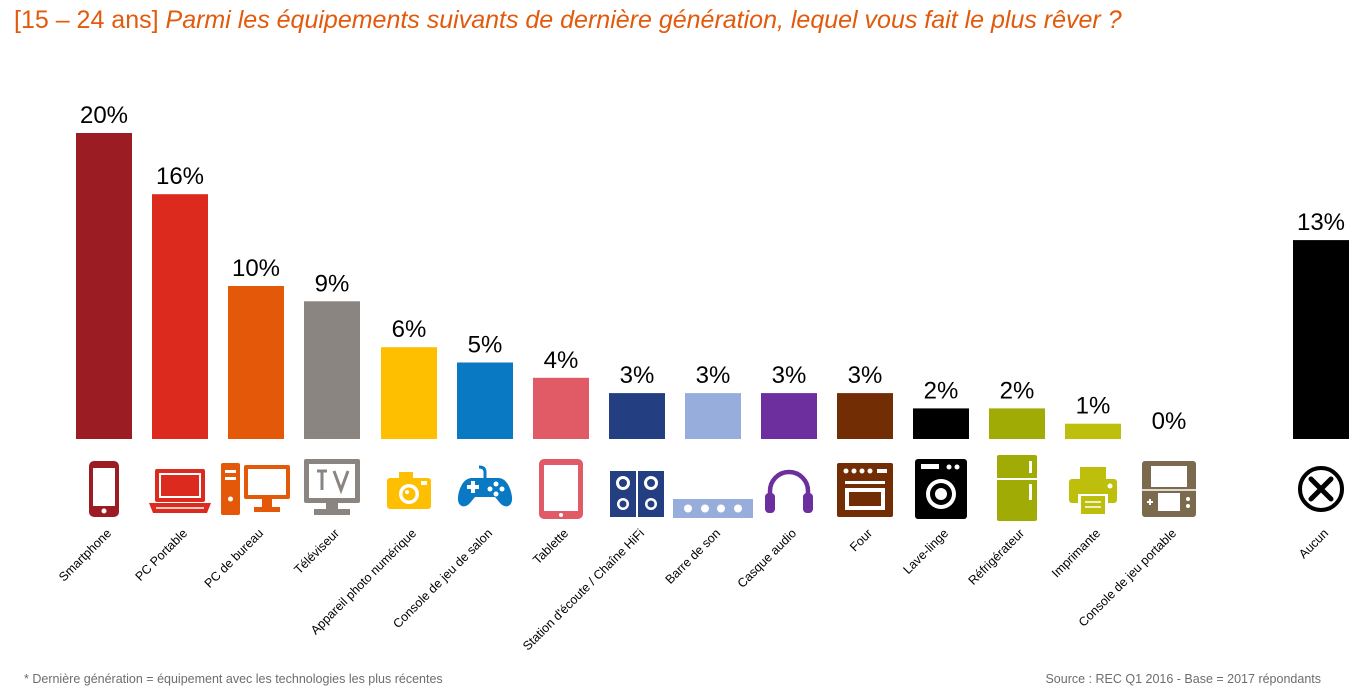 The width and height of the screenshot is (1365, 692). I want to click on bar-value-label: 0%, so click(1169, 421).